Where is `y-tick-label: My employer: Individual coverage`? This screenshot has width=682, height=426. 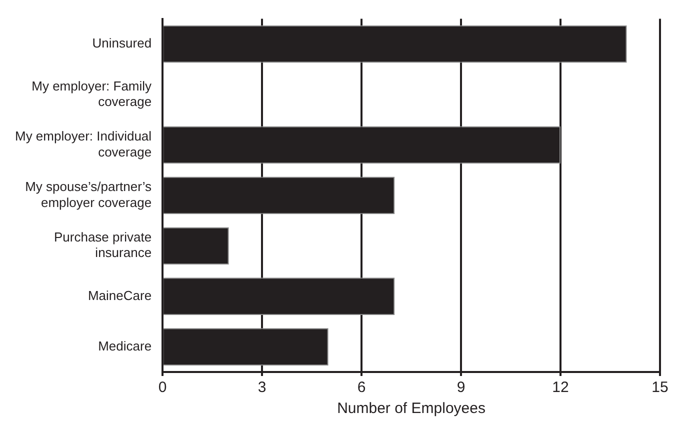 y-tick-label: My employer: Individual coverage is located at coordinates (83, 144).